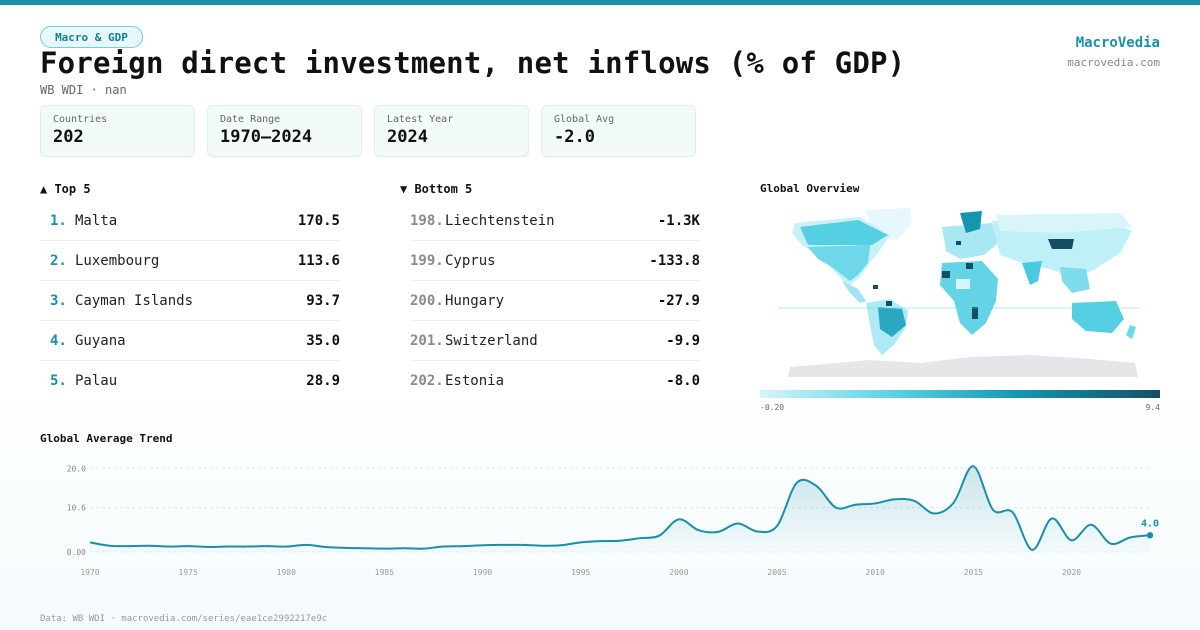 This screenshot has height=630, width=1200. What do you see at coordinates (674, 260) in the screenshot?
I see `country-value: -133.8` at bounding box center [674, 260].